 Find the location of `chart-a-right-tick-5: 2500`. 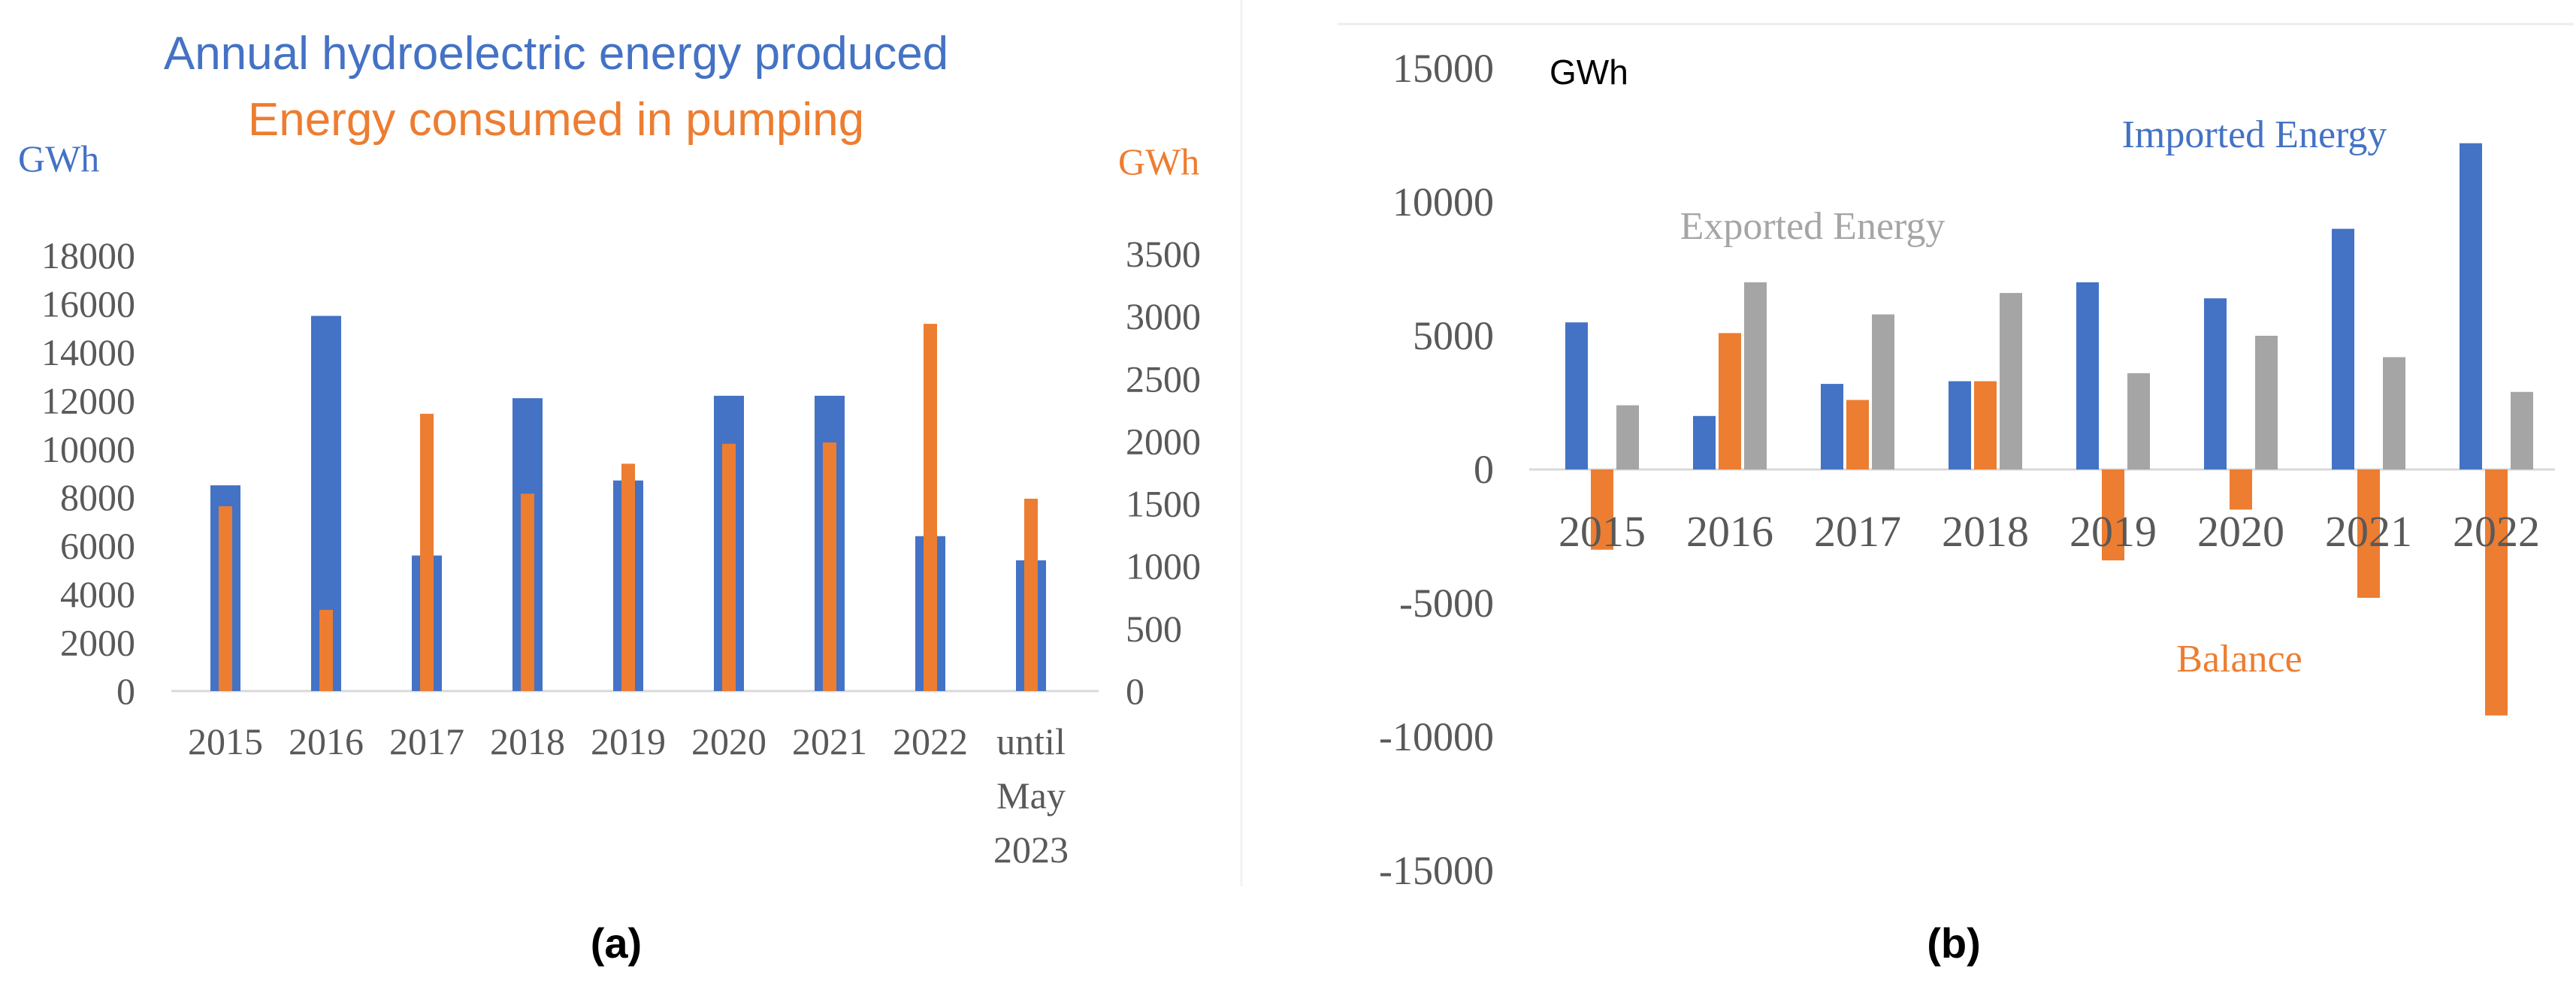

chart-a-right-tick-5: 2500 is located at coordinates (1163, 379).